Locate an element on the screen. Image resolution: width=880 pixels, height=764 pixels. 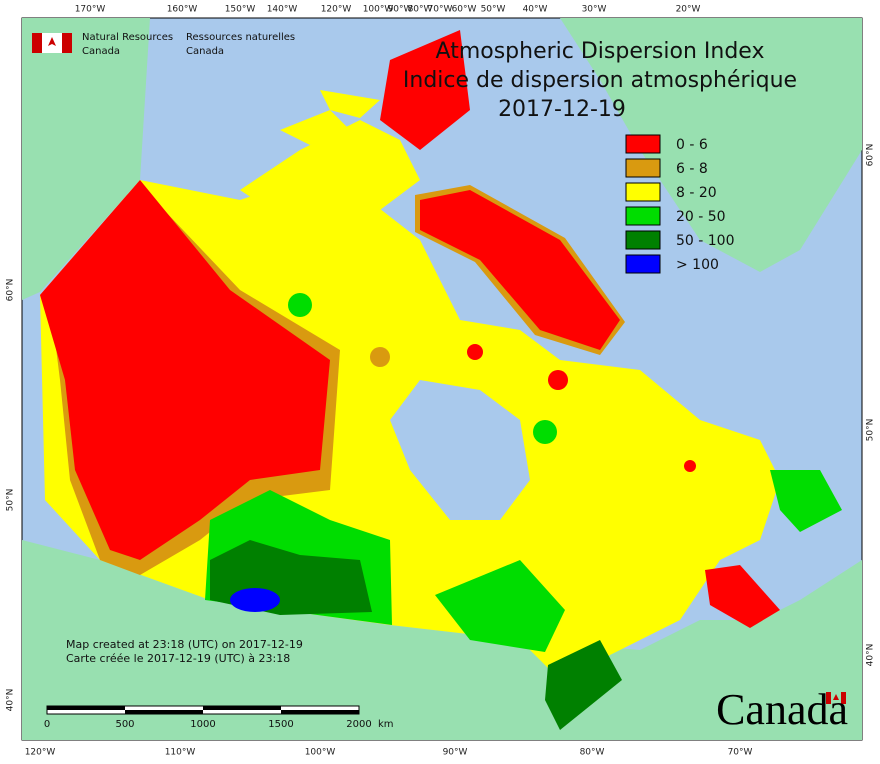
graticule-label: 170°W is located at coordinates (90, 10).